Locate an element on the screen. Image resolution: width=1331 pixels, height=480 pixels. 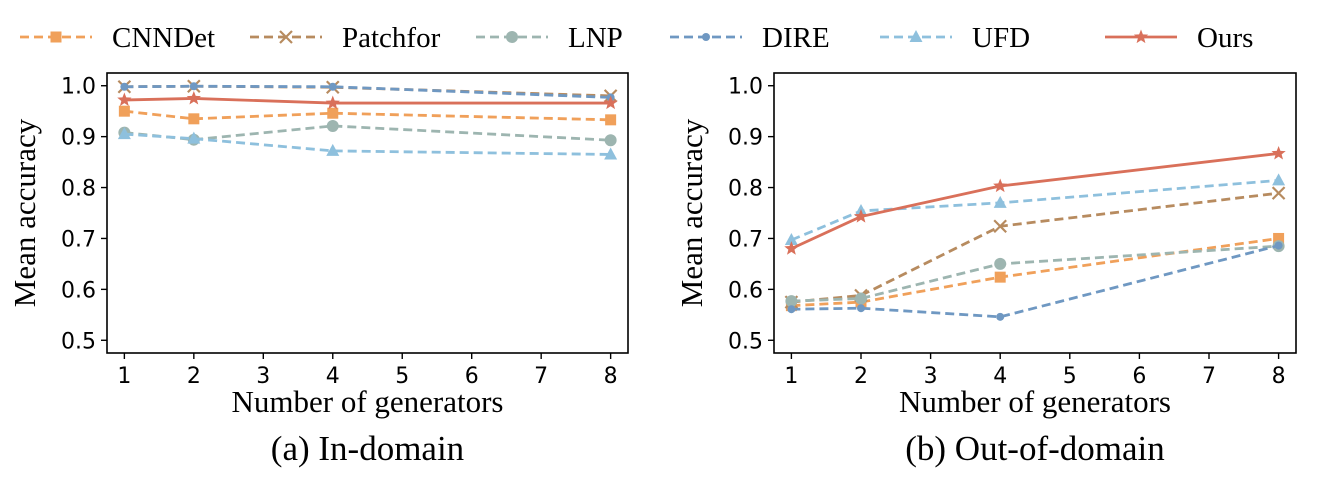
legend-label: Patchfor is located at coordinates (391, 38).